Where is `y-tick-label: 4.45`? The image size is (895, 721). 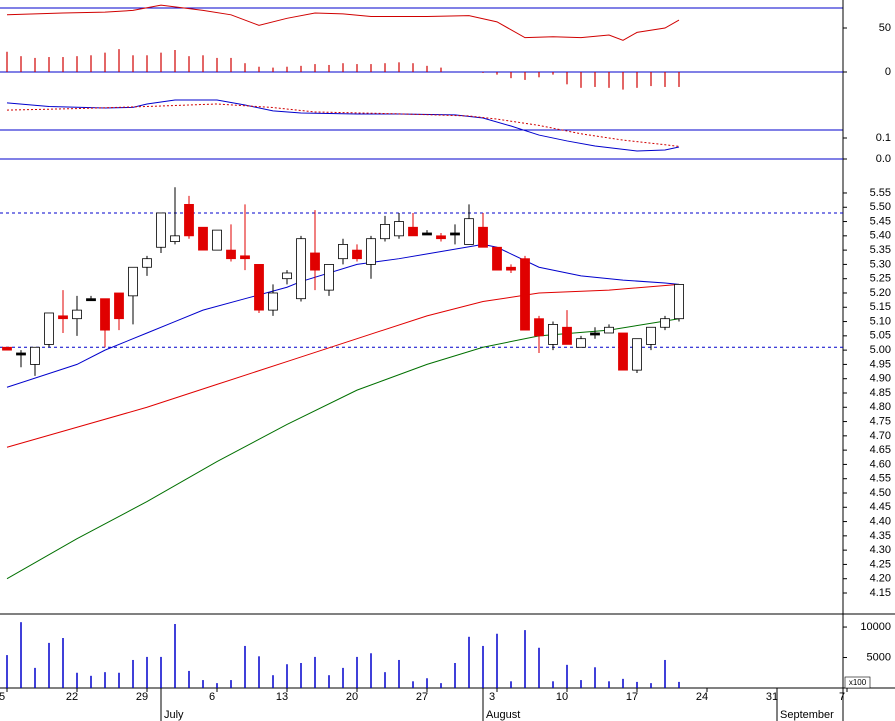
y-tick-label: 4.45 is located at coordinates (880, 507).